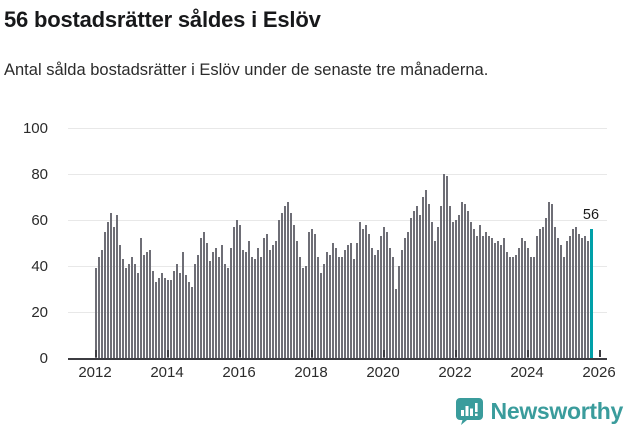  Describe the element at coordinates (167, 372) in the screenshot. I see `x-axis-tick-label: 2014` at that location.